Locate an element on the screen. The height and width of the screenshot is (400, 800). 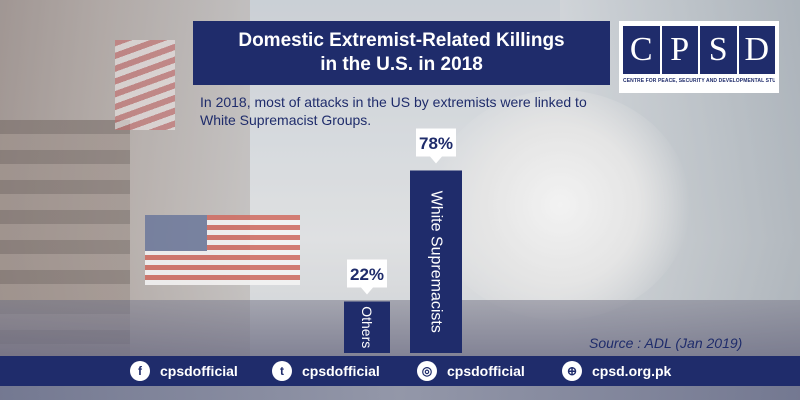
logo-letter: P is located at coordinates (679, 50).